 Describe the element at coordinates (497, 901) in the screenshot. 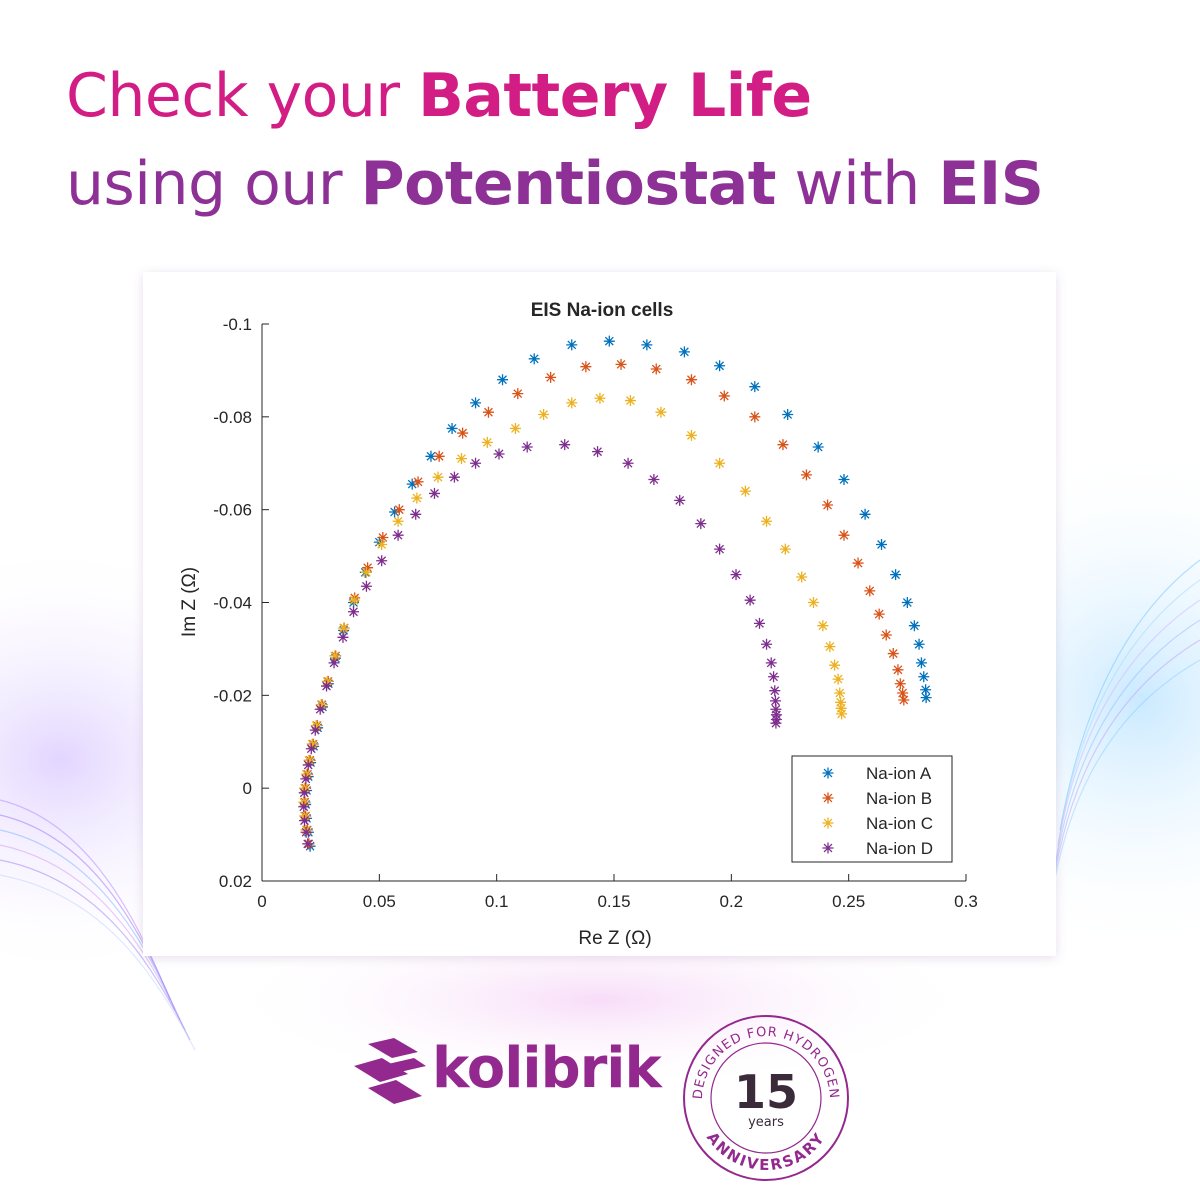

I see `x-tick-label: 0.1` at that location.